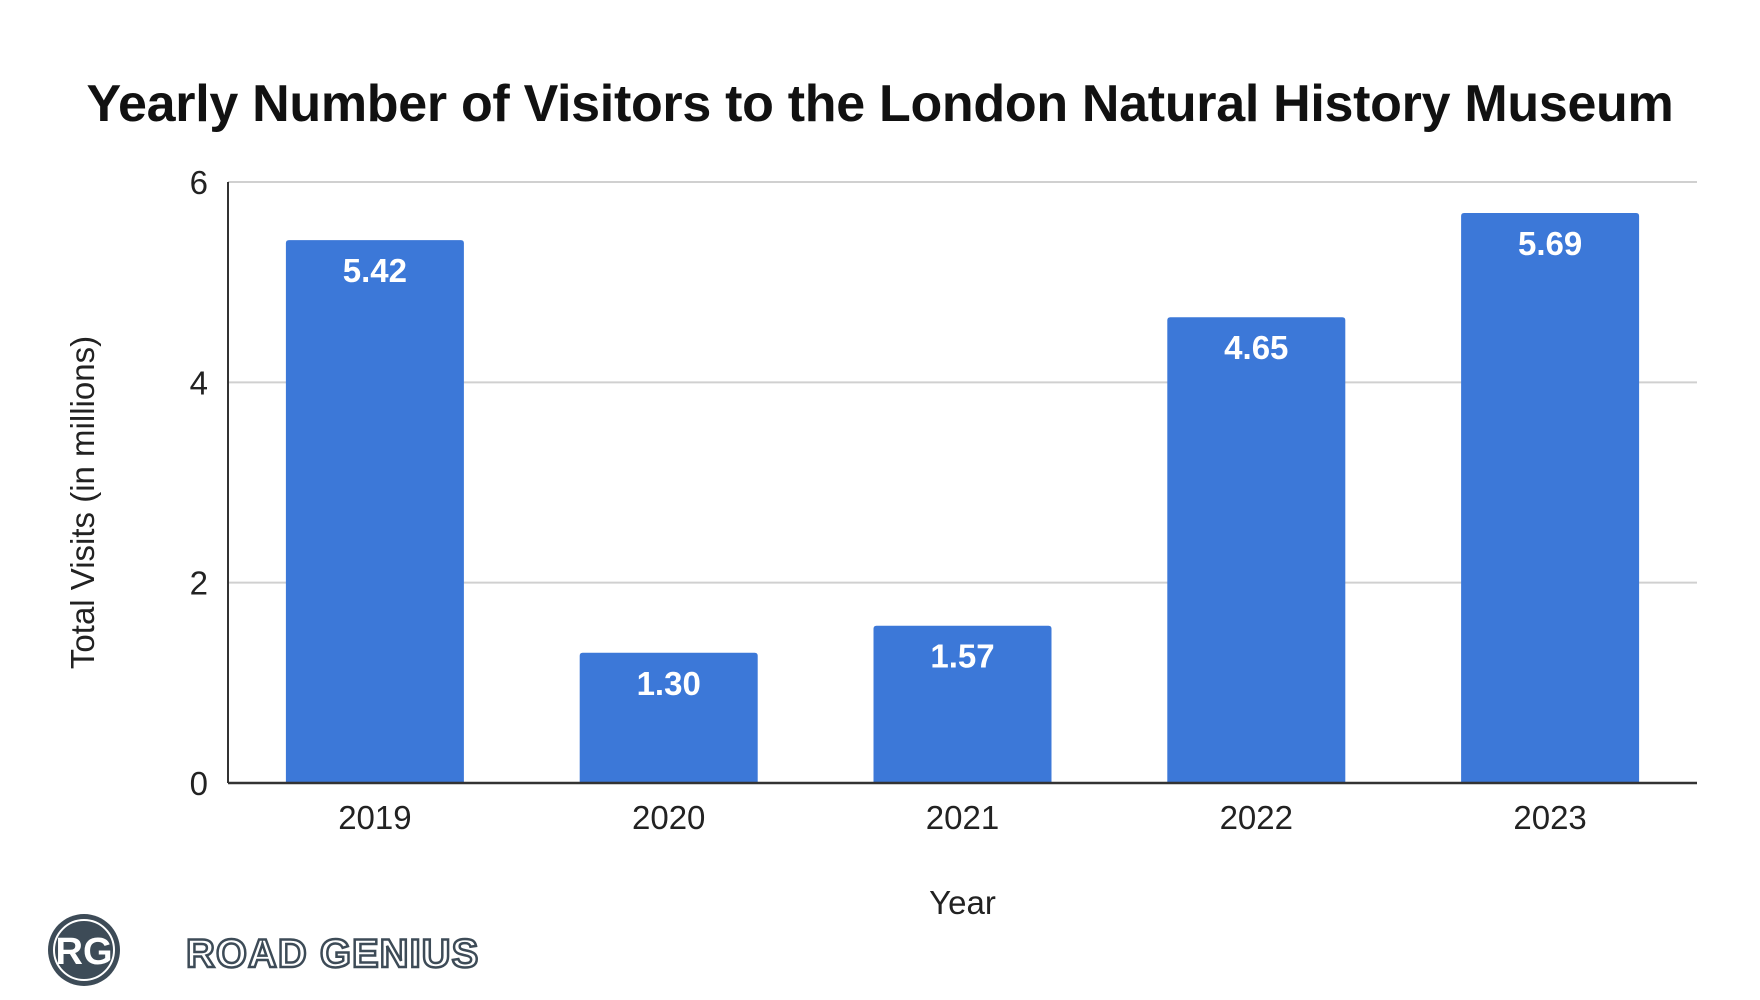  Describe the element at coordinates (375, 270) in the screenshot. I see `data-label: 5.42` at that location.